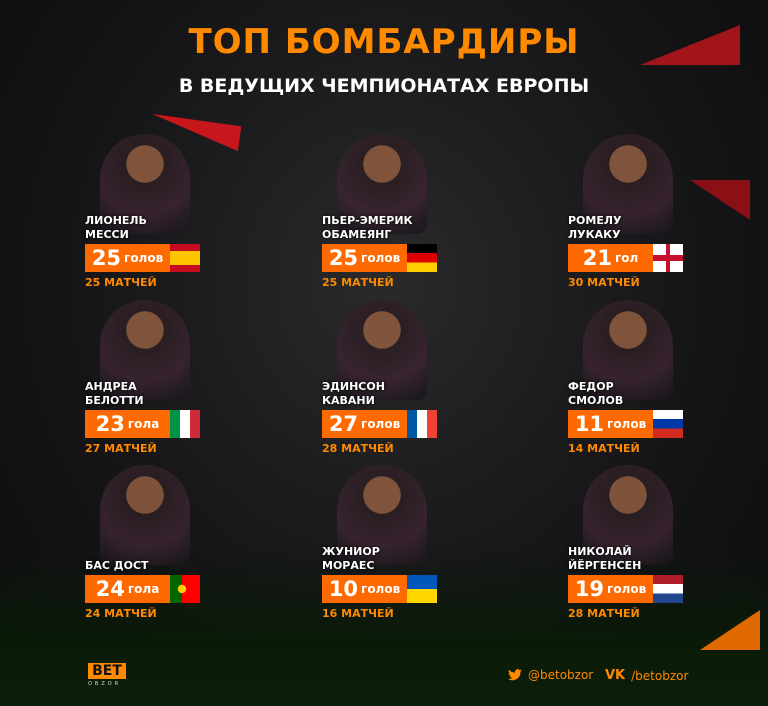 The height and width of the screenshot is (706, 768). Describe the element at coordinates (589, 589) in the screenshot. I see `goals-count: 19` at that location.